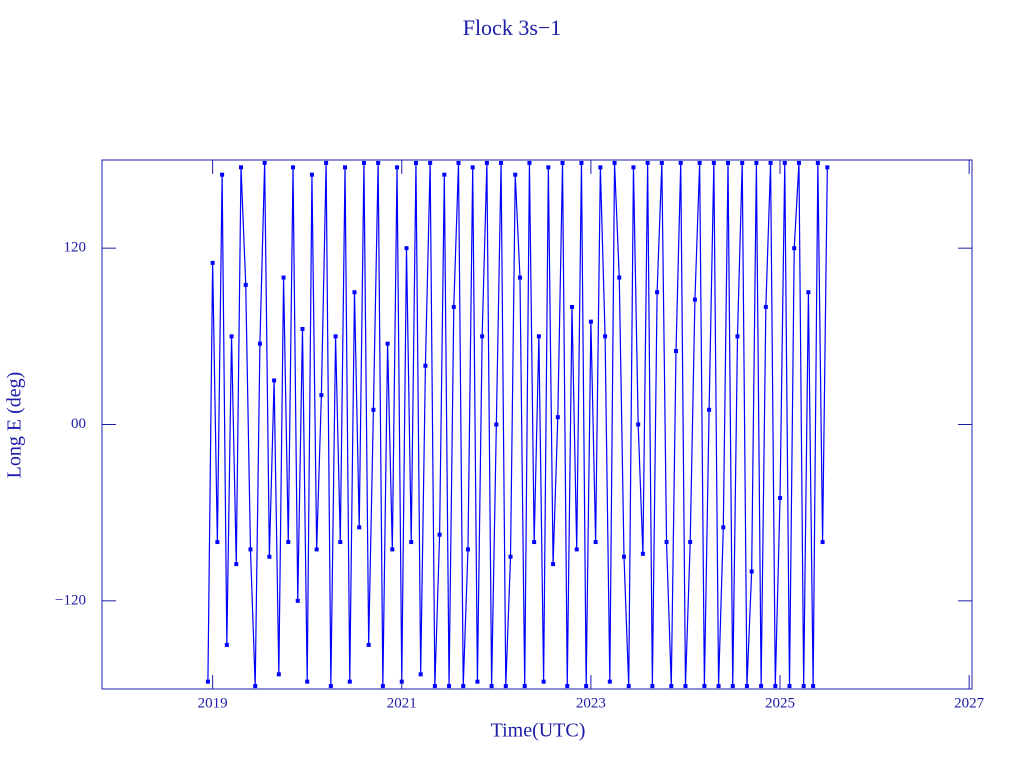 The width and height of the screenshot is (1024, 768). Describe the element at coordinates (402, 703) in the screenshot. I see `x-tick-label: 2021` at that location.